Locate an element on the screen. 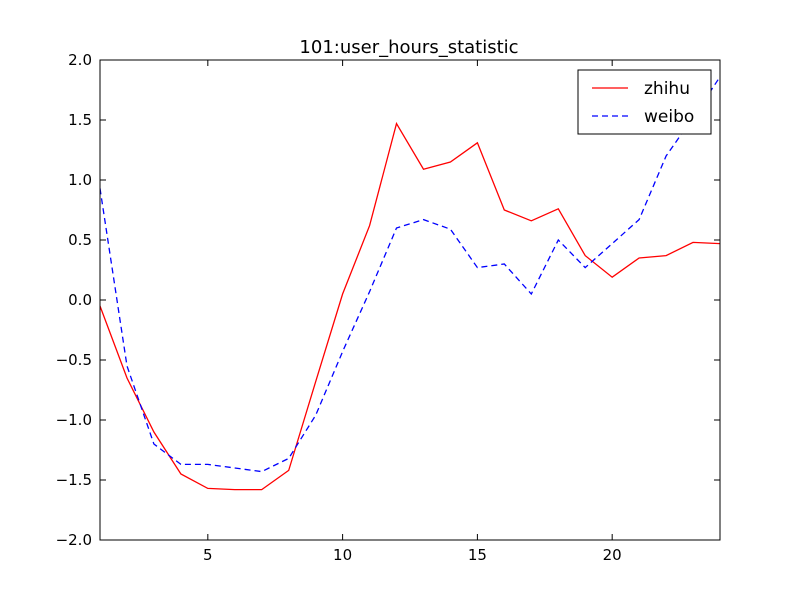 This screenshot has width=800, height=600. y-tick-label: −0.5 is located at coordinates (74, 360).